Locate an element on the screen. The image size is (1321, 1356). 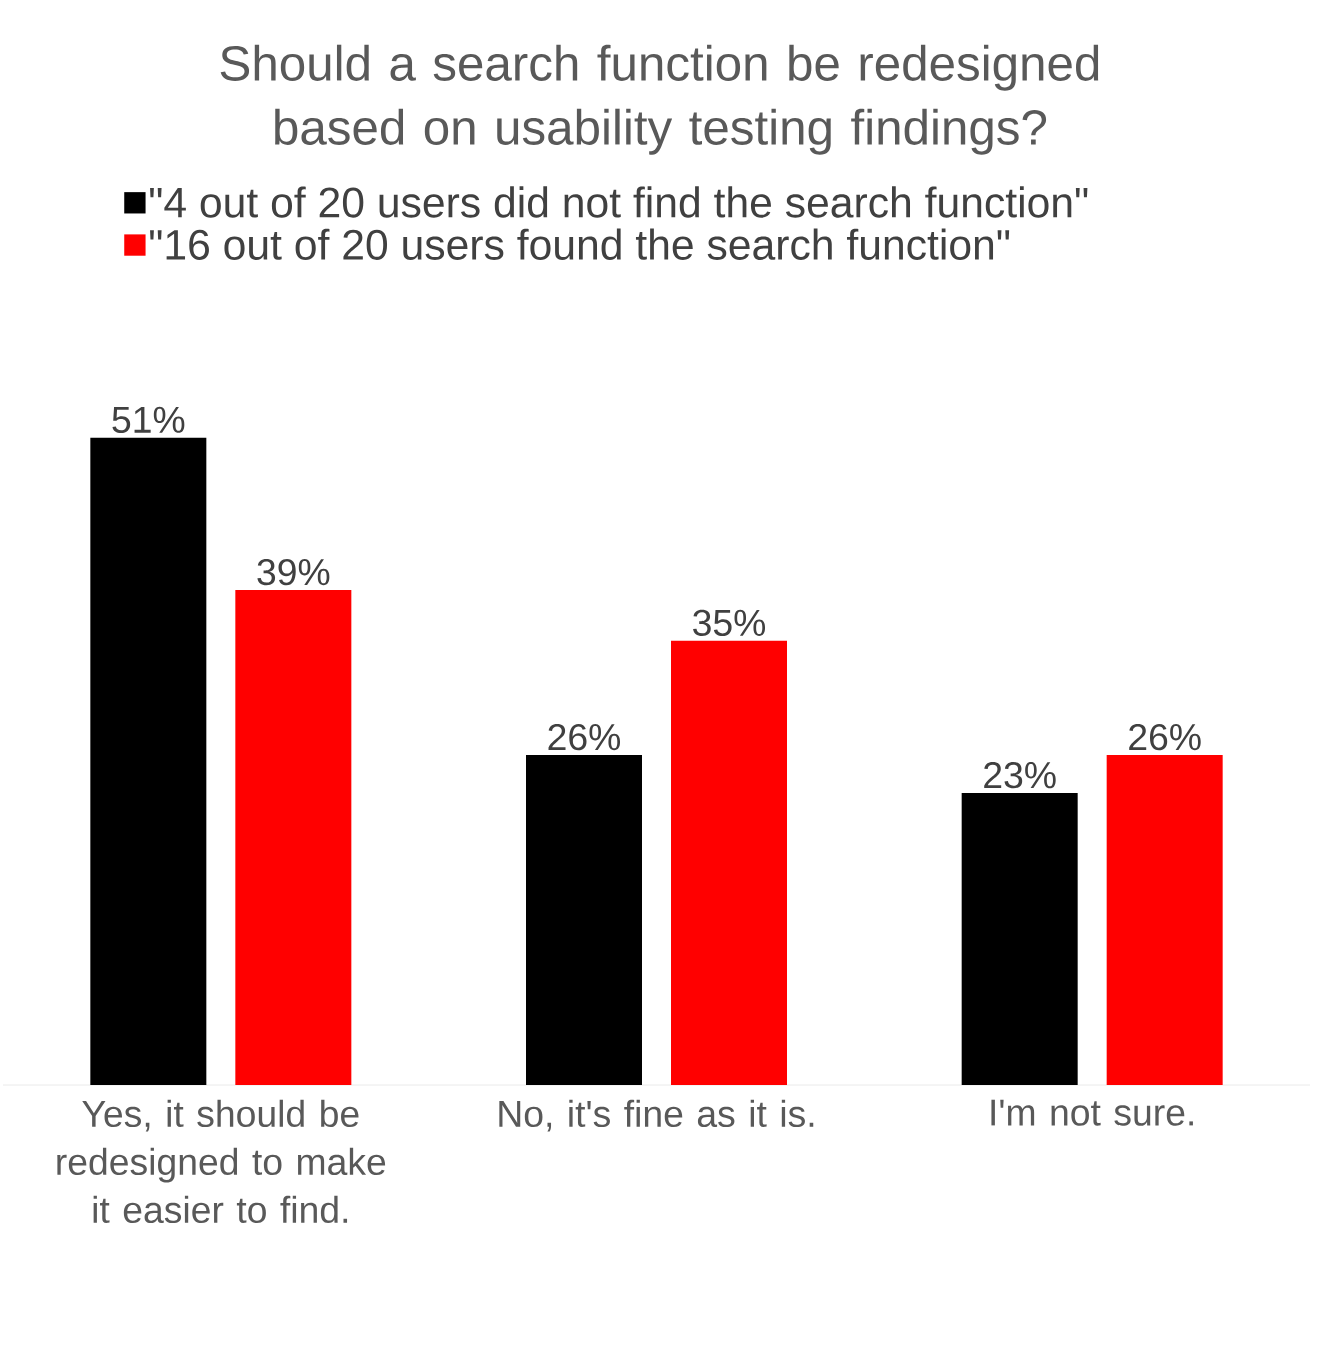
data-label: 35% is located at coordinates (729, 623).